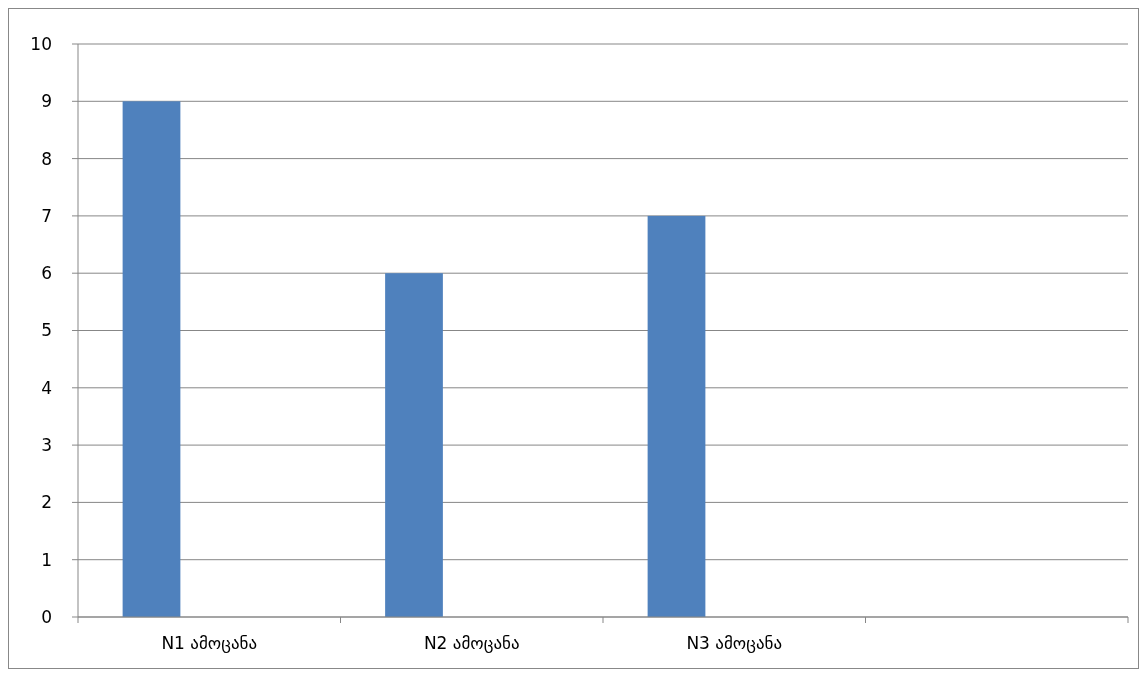 The image size is (1147, 677). Describe the element at coordinates (46, 215) in the screenshot. I see `y-tick-label: 7` at that location.